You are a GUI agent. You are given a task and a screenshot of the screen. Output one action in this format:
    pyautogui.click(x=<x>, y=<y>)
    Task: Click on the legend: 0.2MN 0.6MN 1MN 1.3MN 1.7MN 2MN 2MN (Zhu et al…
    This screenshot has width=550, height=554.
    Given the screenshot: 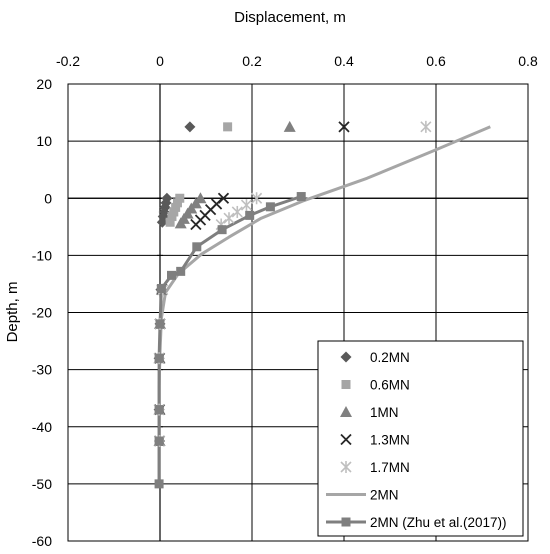 What is the action you would take?
    pyautogui.click(x=420, y=438)
    